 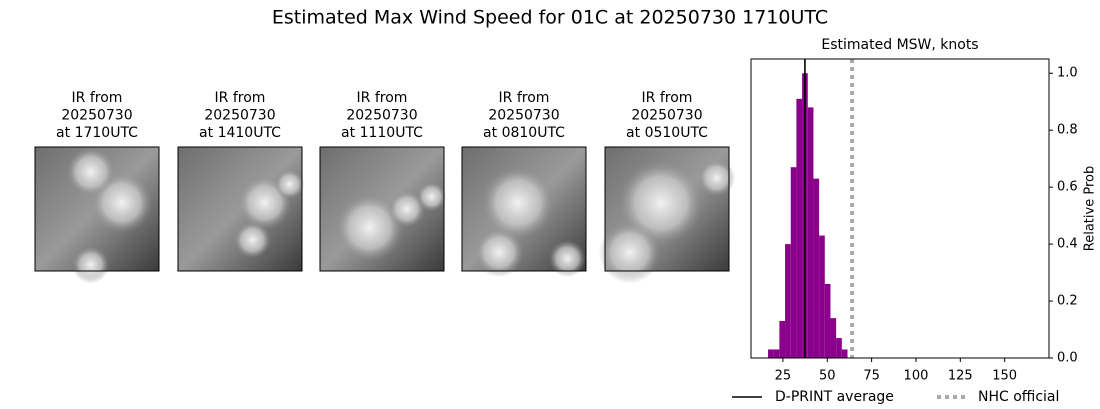 What do you see at coordinates (1067, 130) in the screenshot?
I see `y-tick-label: 0.8` at bounding box center [1067, 130].